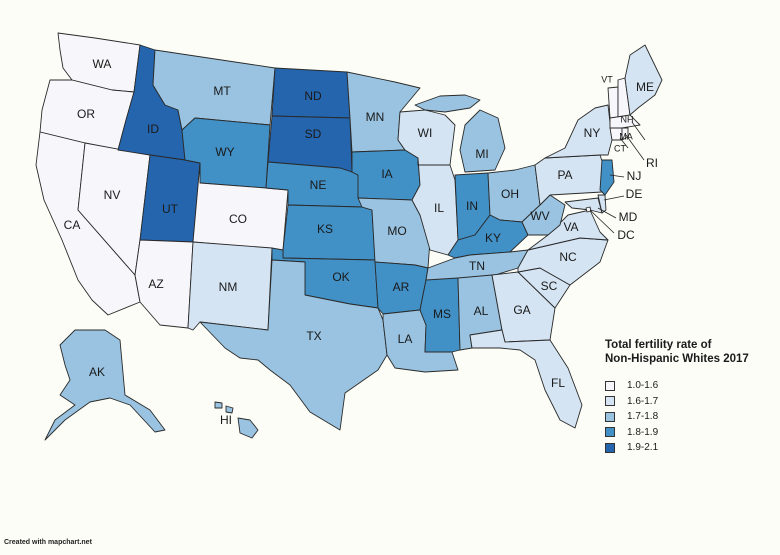 The image size is (780, 555). I want to click on label-AR: AR, so click(401, 287).